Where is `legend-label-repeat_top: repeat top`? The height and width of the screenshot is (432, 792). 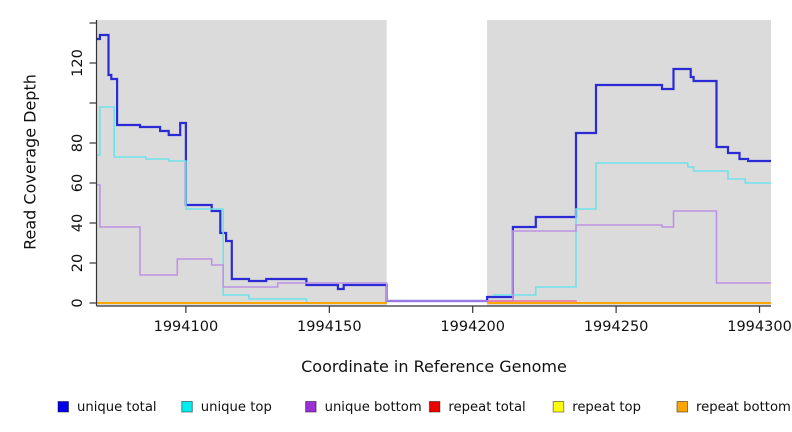
legend-label-repeat_top: repeat top is located at coordinates (606, 407).